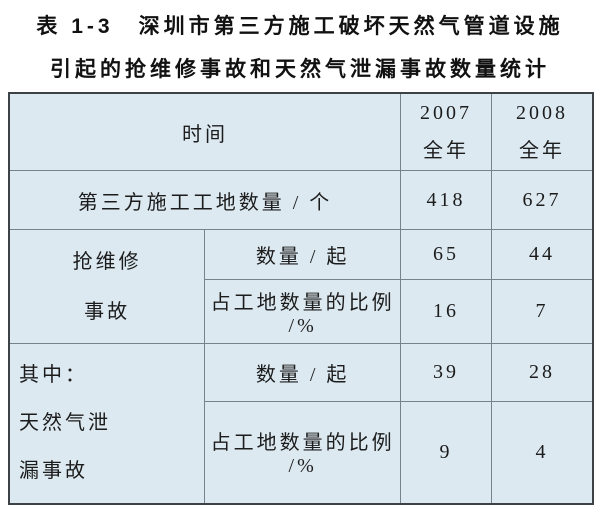 This screenshot has width=600, height=512. I want to click on leak-ratio-2008: 4, so click(542, 452).